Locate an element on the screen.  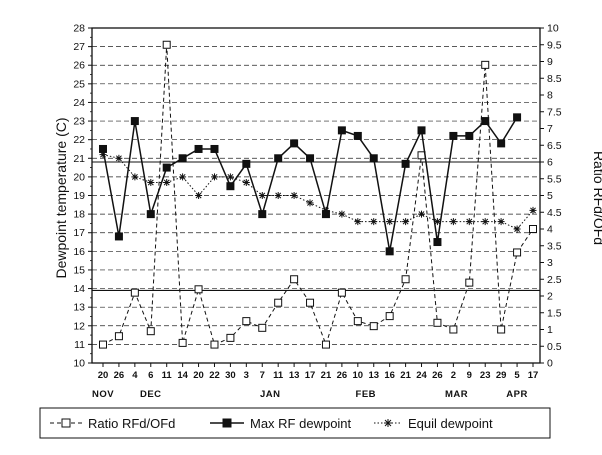
y-right-tick-label: 1 is located at coordinates (550, 330).